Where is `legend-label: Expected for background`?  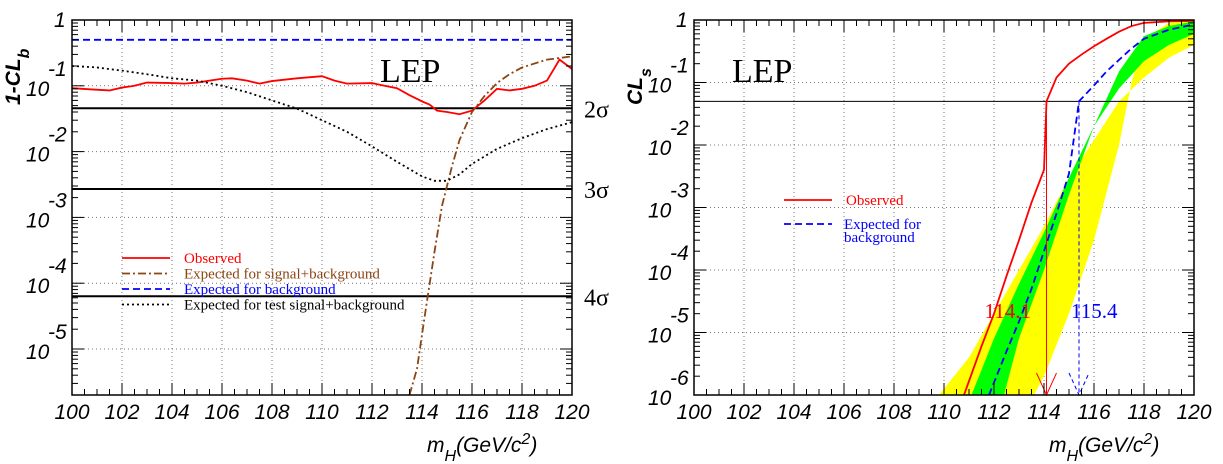
legend-label: Expected for background is located at coordinates (260, 290).